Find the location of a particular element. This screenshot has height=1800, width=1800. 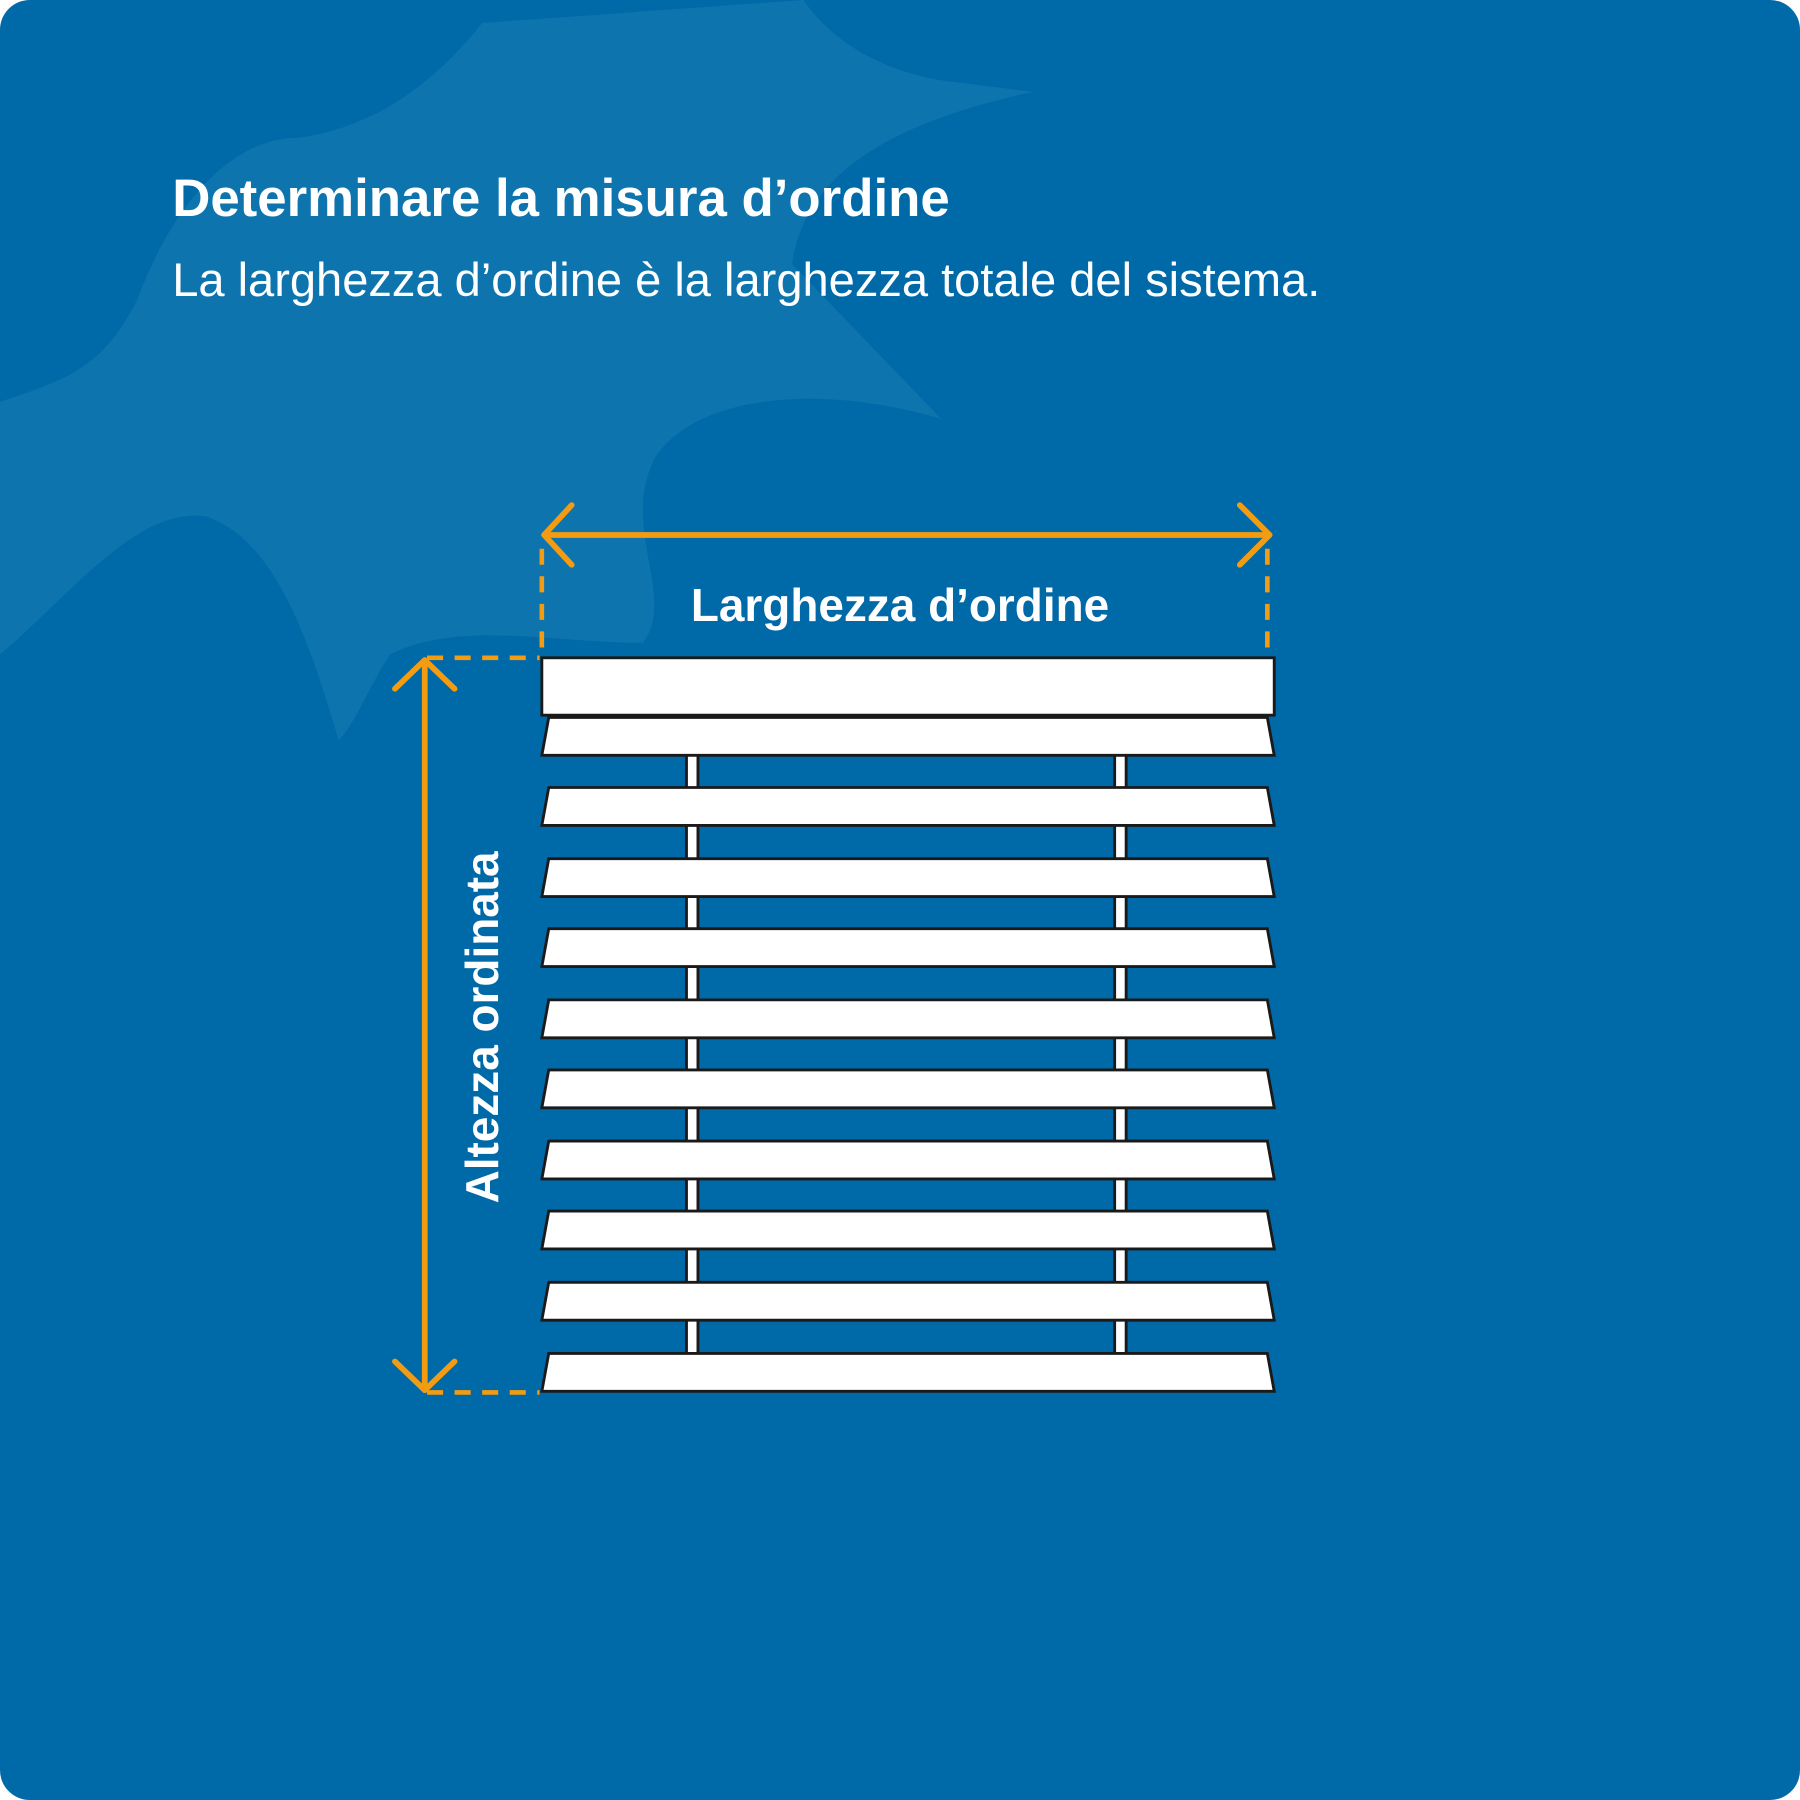

title: Determinare la misura d’ordine is located at coordinates (561, 198).